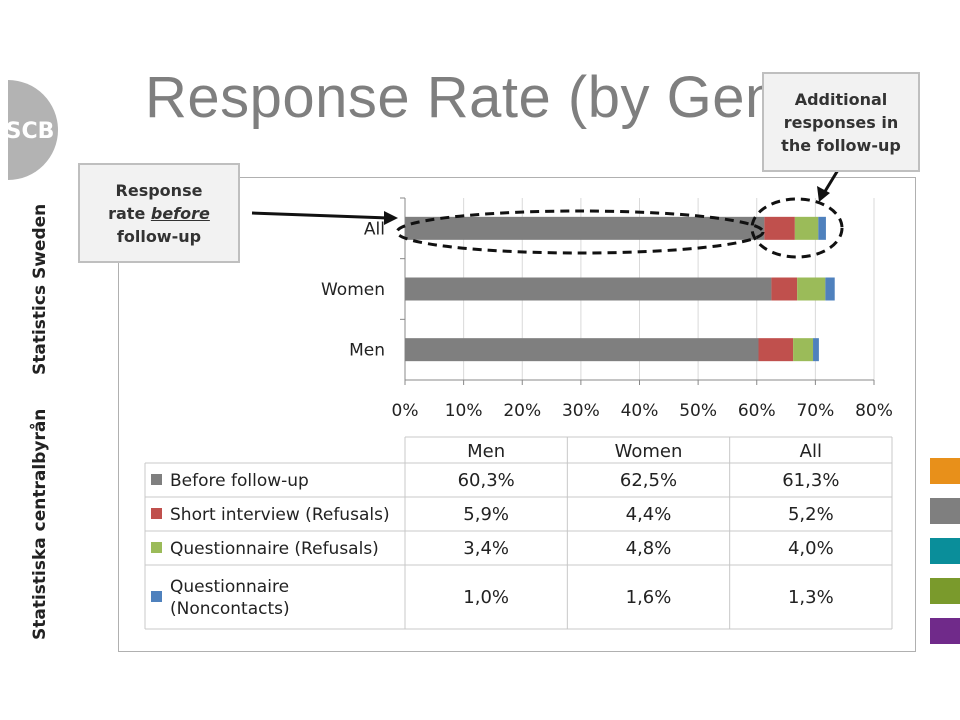 The height and width of the screenshot is (720, 960). What do you see at coordinates (486, 597) in the screenshot?
I see `table-cell: 1,0%` at bounding box center [486, 597].